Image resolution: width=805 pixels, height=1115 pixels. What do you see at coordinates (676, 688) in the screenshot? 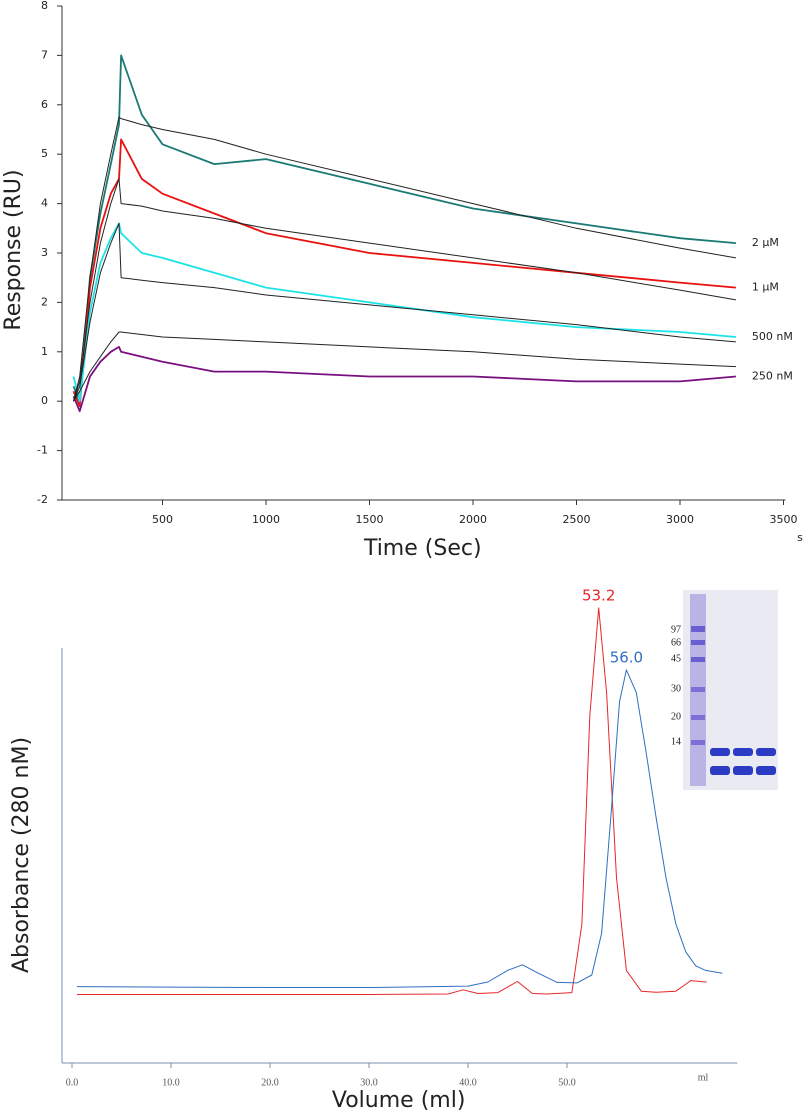
I see `gel-marker-label: 30` at bounding box center [676, 688].